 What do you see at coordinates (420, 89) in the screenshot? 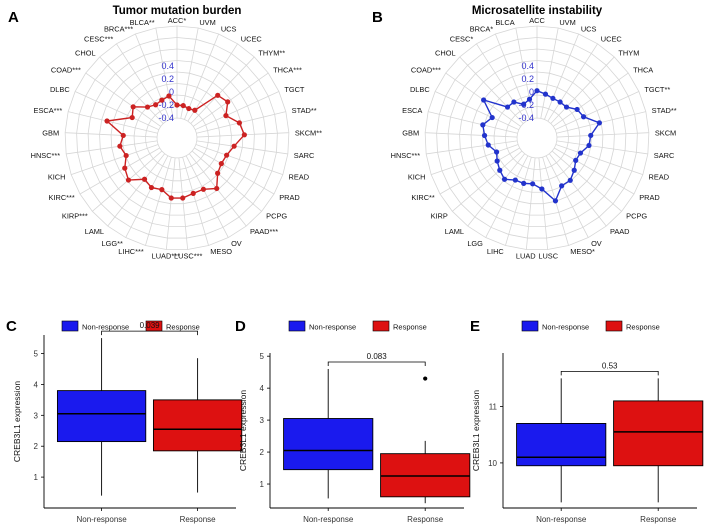
I see `category-label: DLBC` at bounding box center [420, 89].